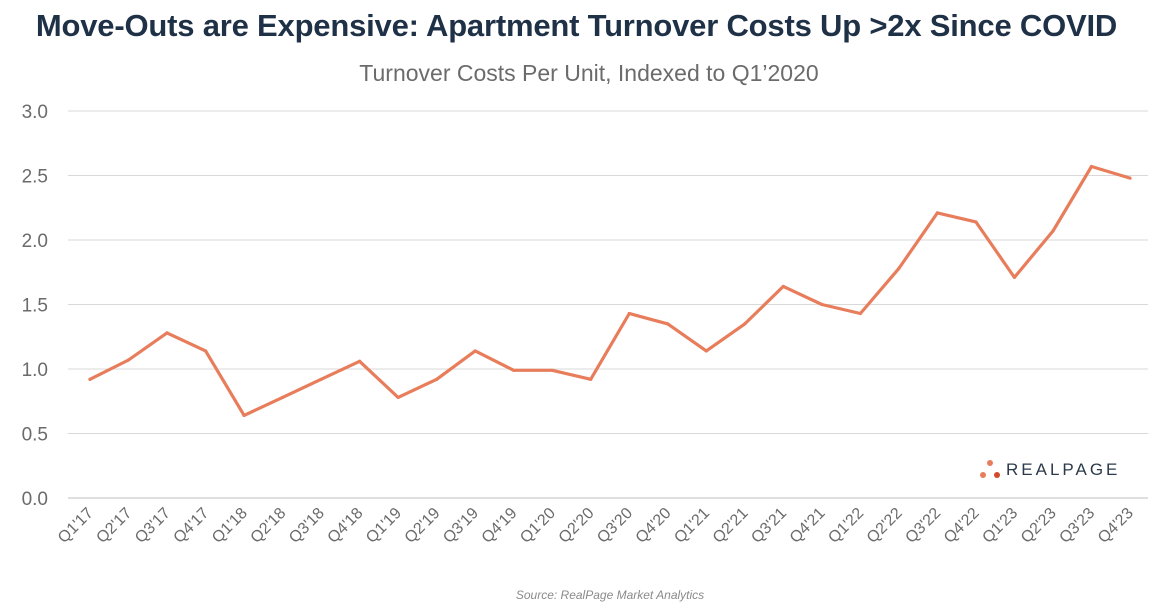 The image size is (1153, 609). What do you see at coordinates (346, 526) in the screenshot?
I see `x-tick-label: Q4'18` at bounding box center [346, 526].